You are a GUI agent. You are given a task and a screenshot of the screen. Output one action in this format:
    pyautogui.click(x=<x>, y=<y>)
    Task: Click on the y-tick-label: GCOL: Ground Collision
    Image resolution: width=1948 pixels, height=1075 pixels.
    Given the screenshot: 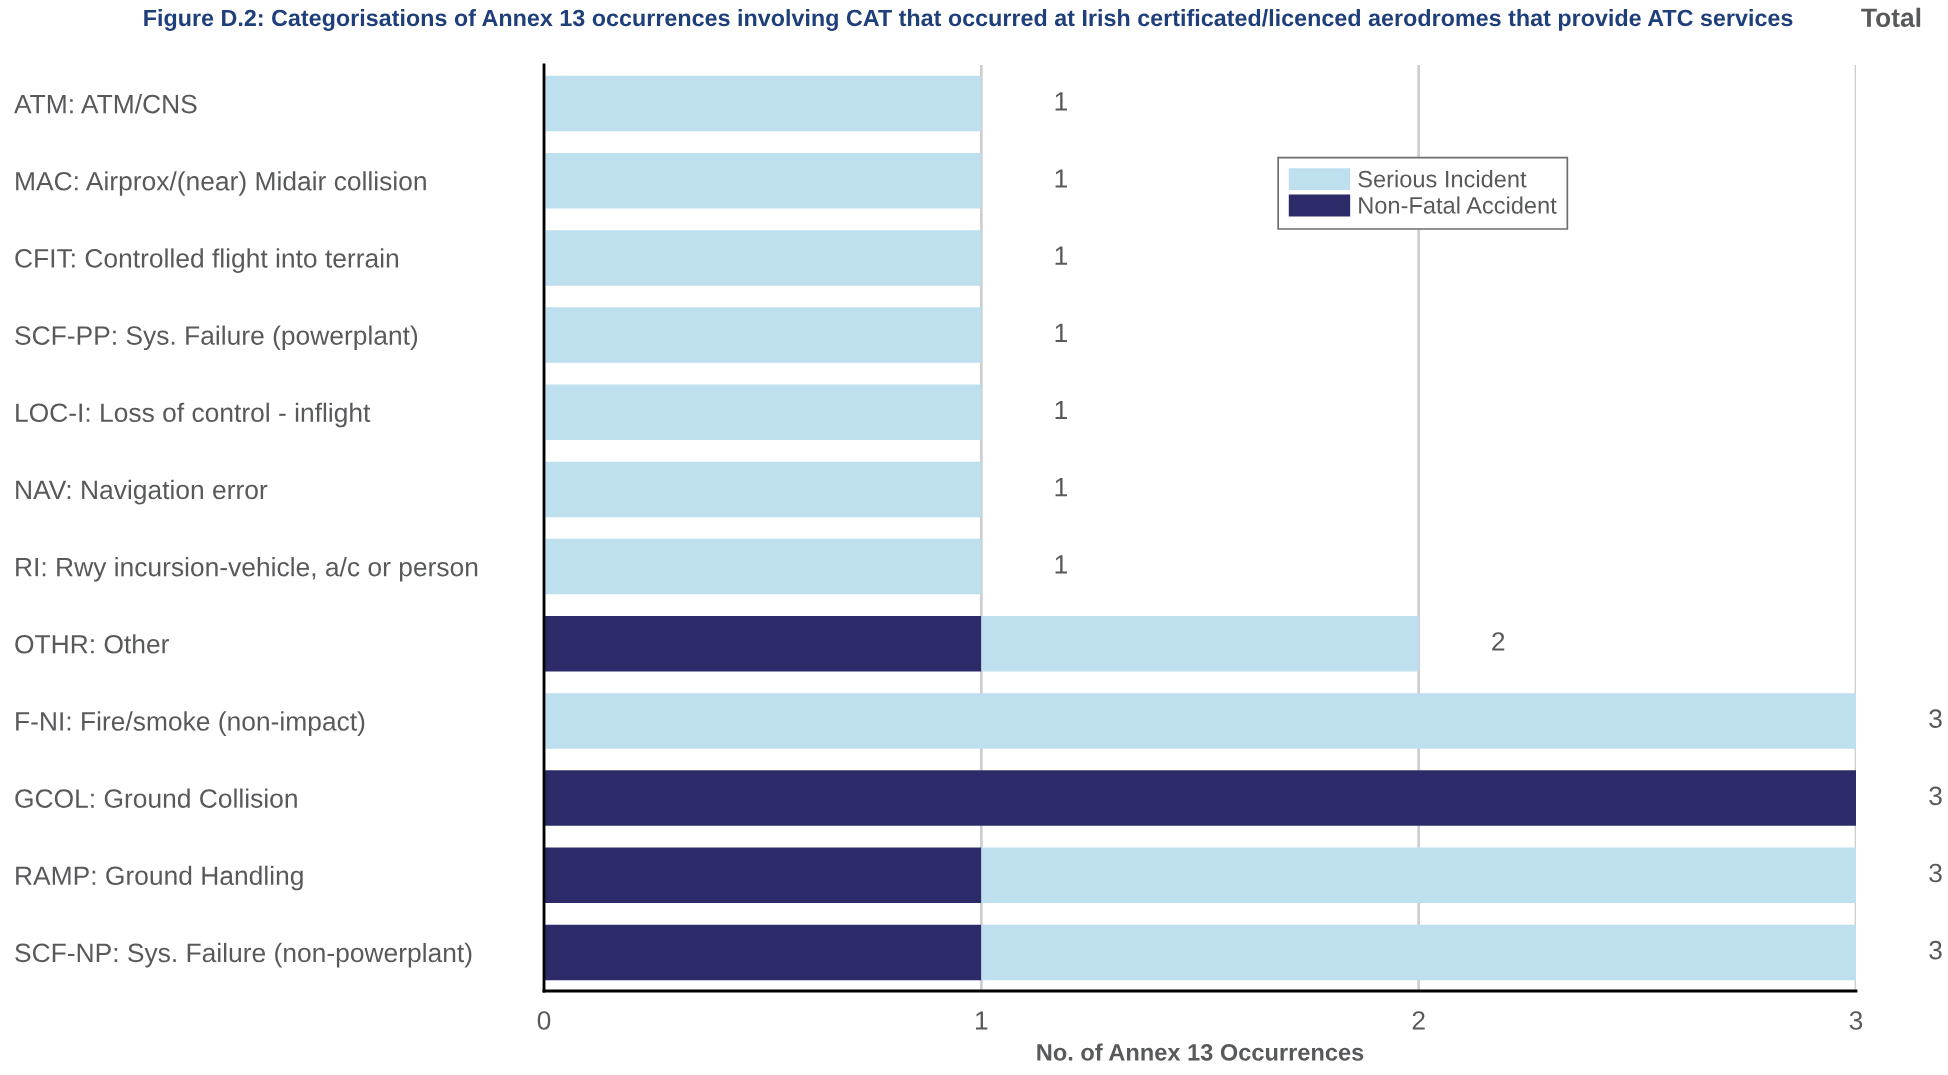 What is the action you would take?
    pyautogui.click(x=156, y=798)
    